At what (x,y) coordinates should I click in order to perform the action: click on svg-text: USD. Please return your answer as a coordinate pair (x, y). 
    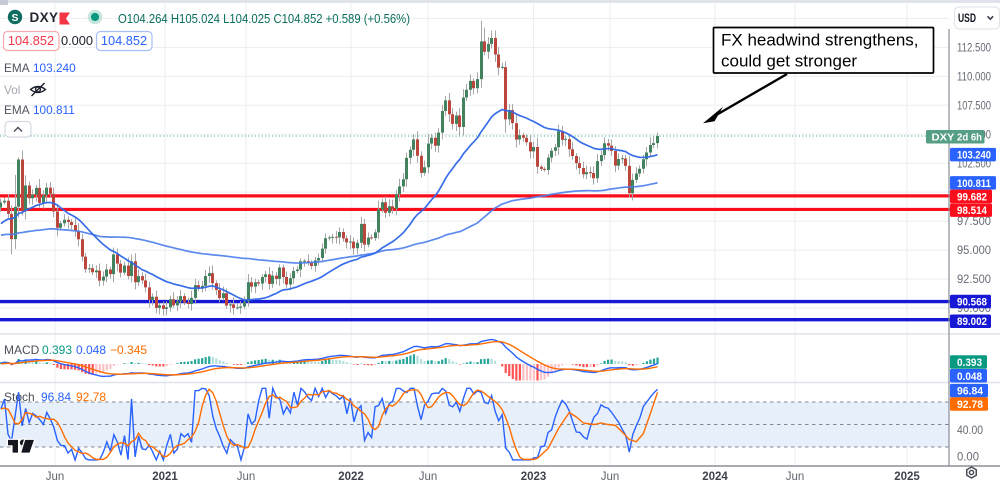
    Looking at the image, I should click on (967, 19).